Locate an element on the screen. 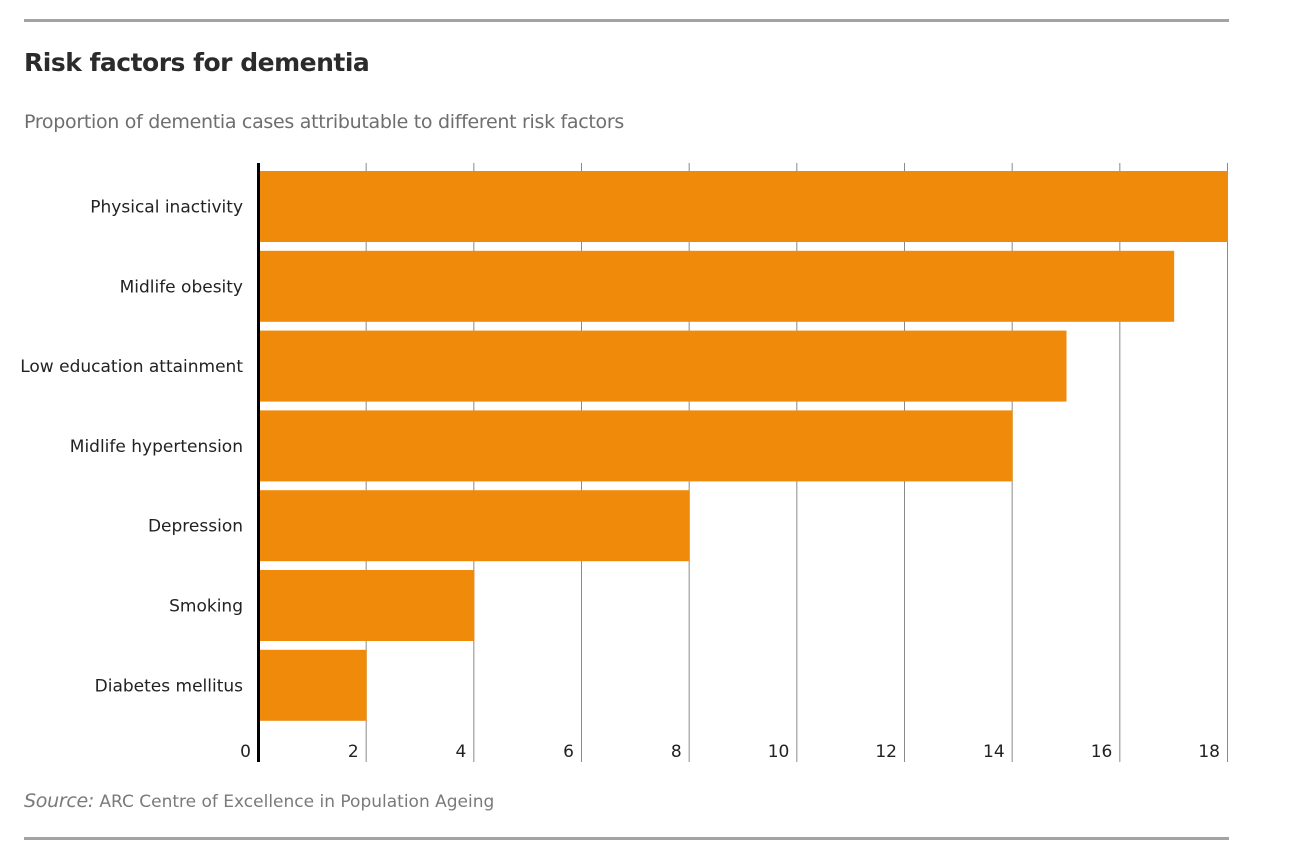 Image resolution: width=1289 pixels, height=861 pixels. bottom-rule is located at coordinates (626, 838).